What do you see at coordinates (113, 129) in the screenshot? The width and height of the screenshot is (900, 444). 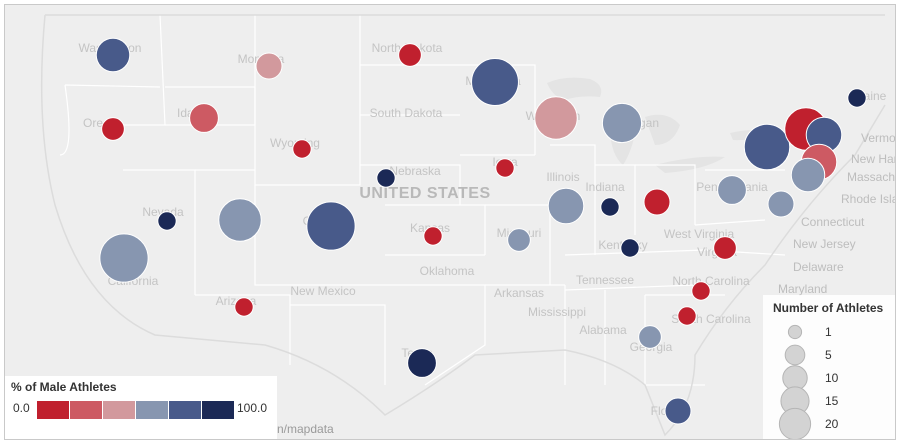 I see `bubble-oregon` at bounding box center [113, 129].